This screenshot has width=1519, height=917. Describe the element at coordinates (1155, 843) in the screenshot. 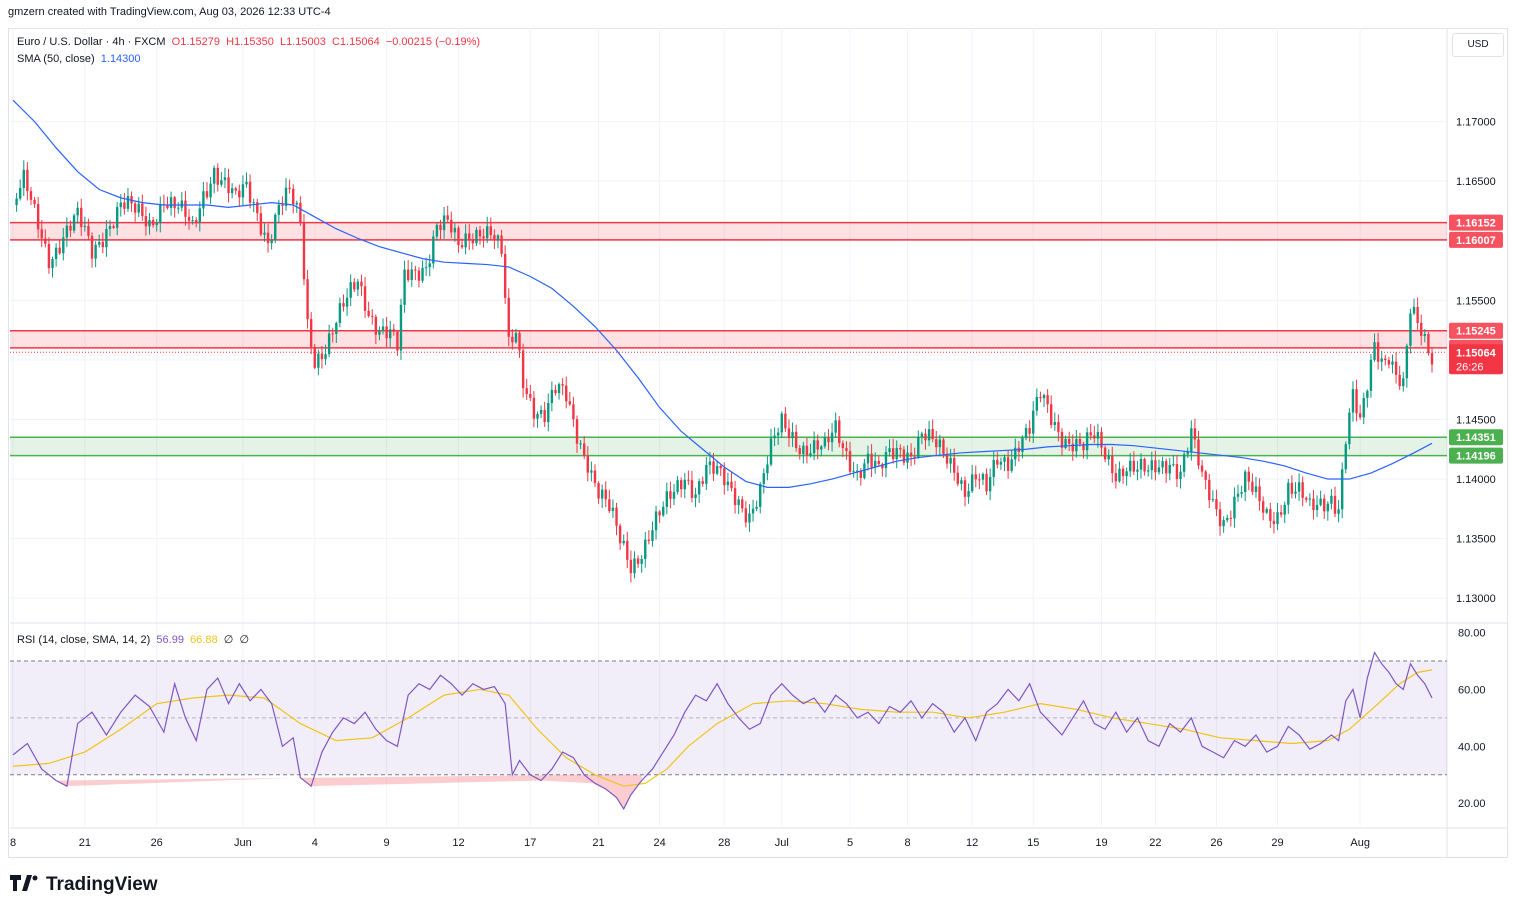

I see `time-tick-label: 22` at that location.